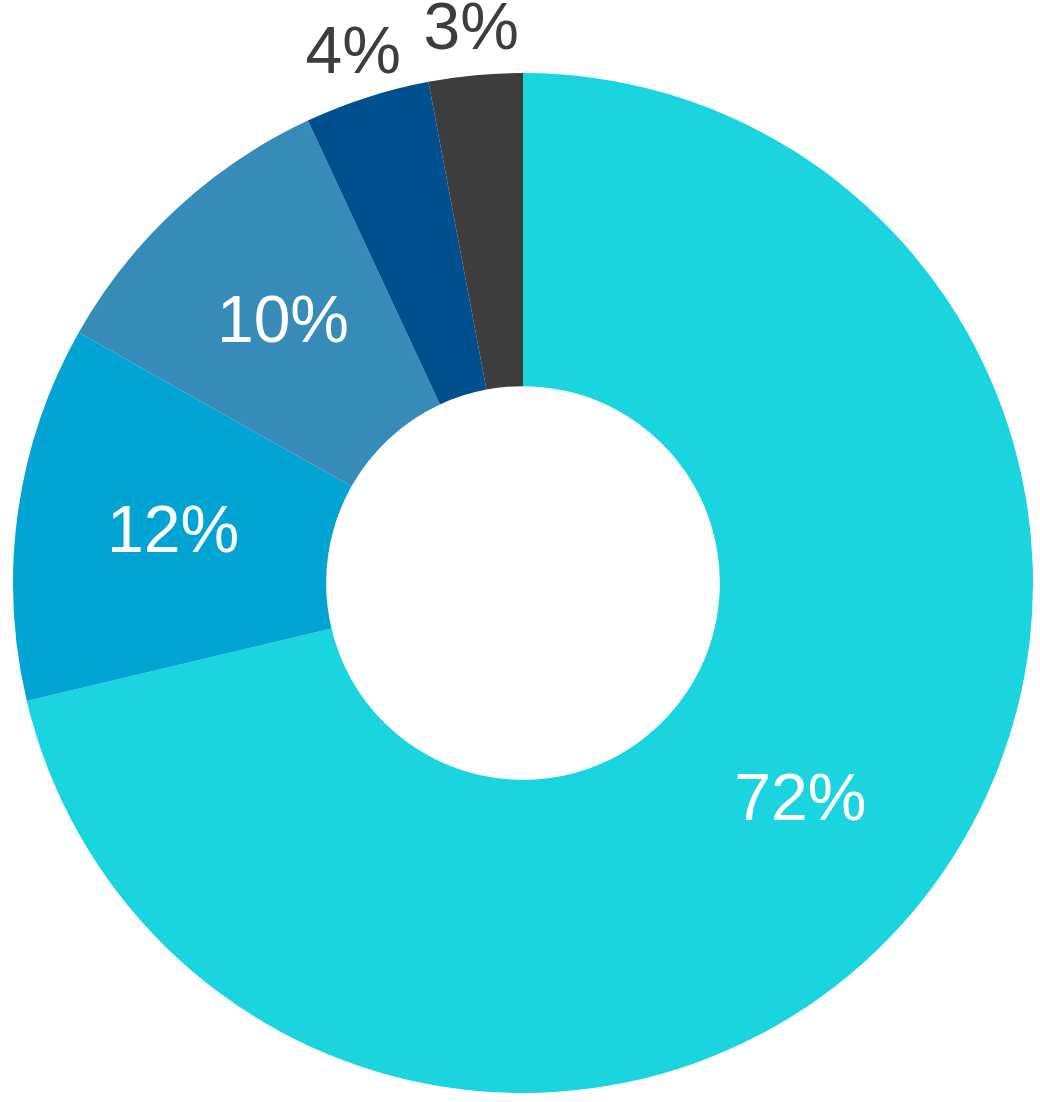  I want to click on data-label: 72%, so click(800, 797).